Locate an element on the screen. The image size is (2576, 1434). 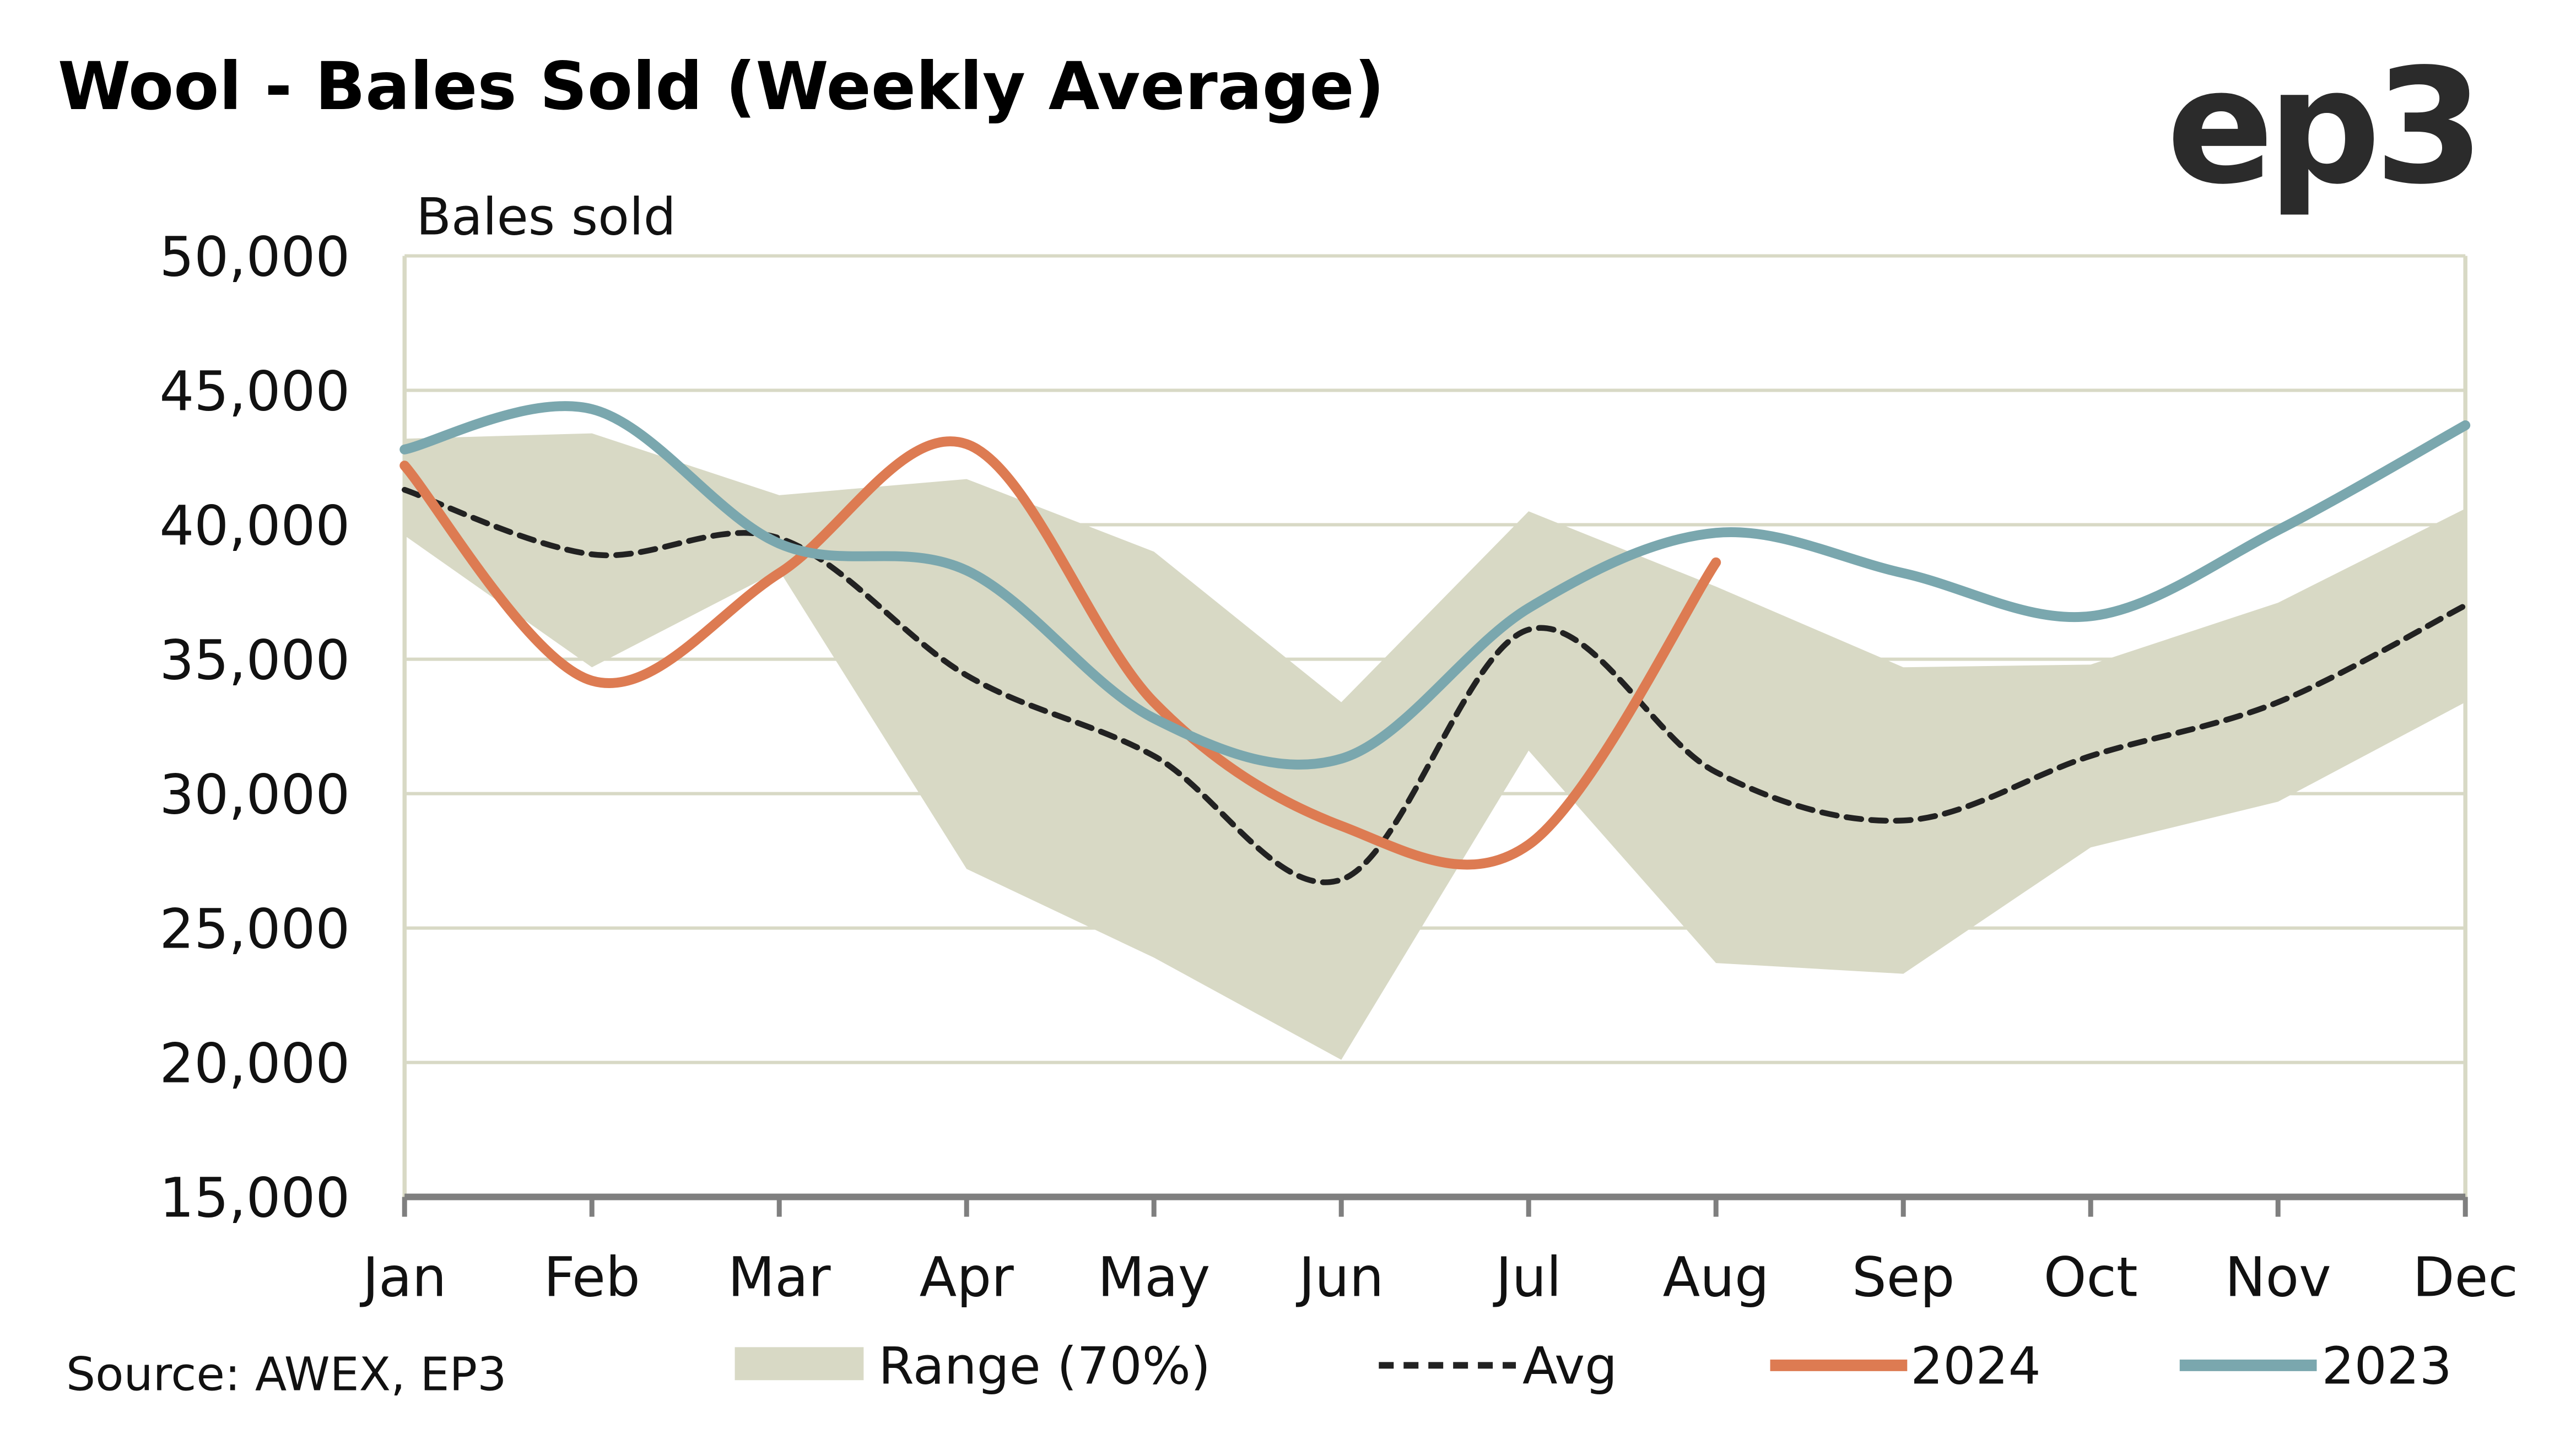
x-tick-label: Feb is located at coordinates (592, 1277).